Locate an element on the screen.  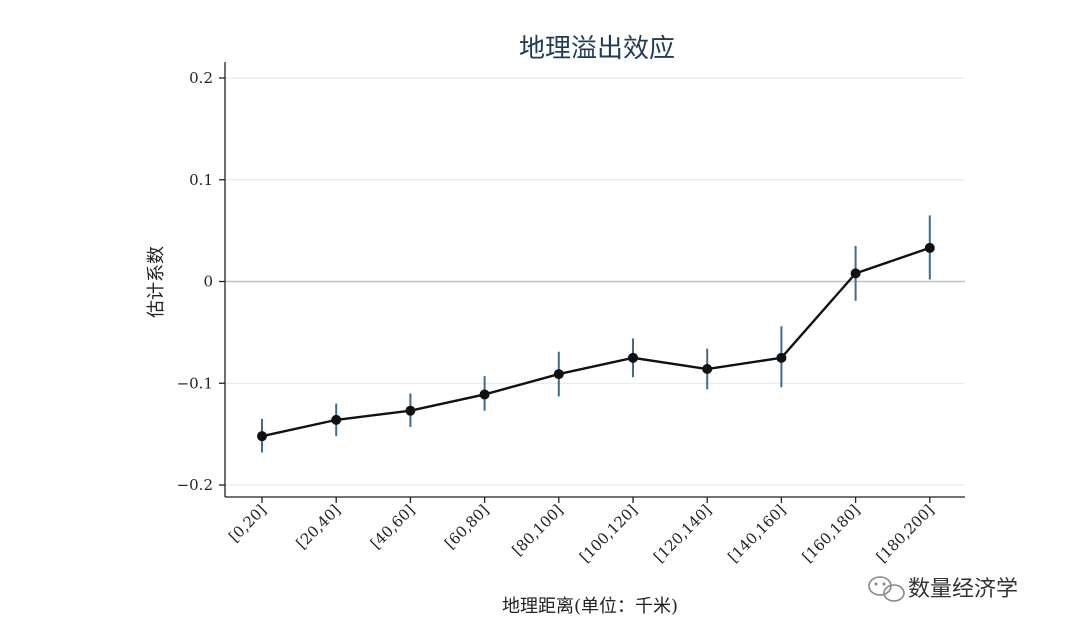
chart-title: 地理溢出效应 is located at coordinates (597, 49).